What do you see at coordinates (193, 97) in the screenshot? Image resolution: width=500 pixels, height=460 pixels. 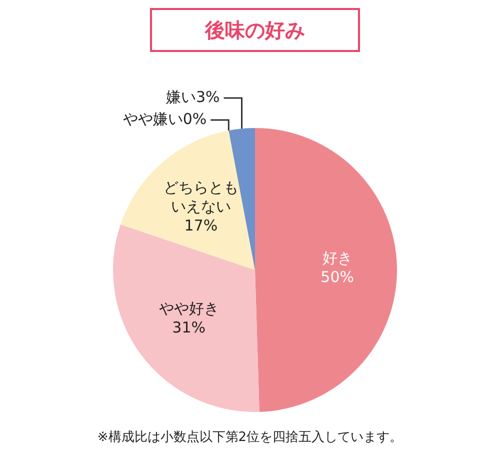 I see `slice-label: 嫌い3%` at bounding box center [193, 97].